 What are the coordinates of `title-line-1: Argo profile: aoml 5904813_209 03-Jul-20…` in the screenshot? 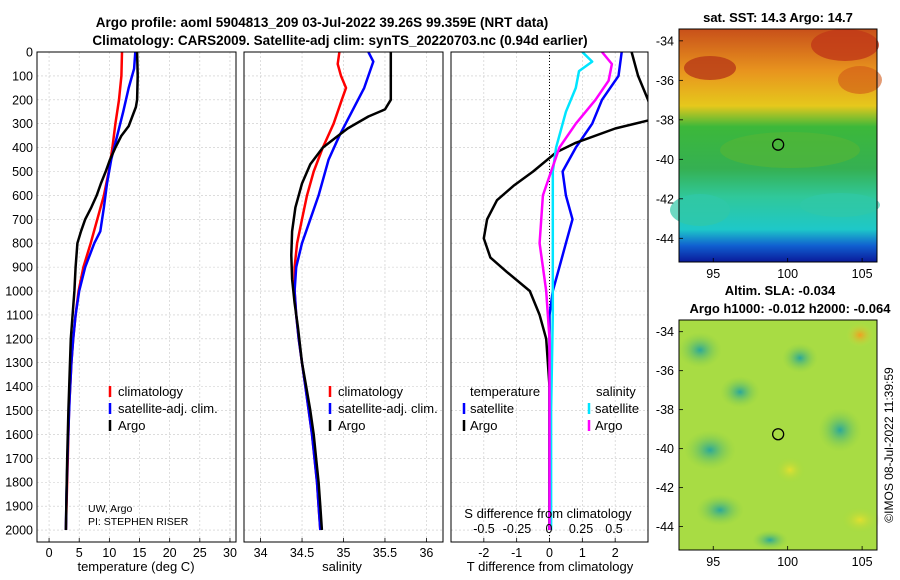 It's located at (322, 22).